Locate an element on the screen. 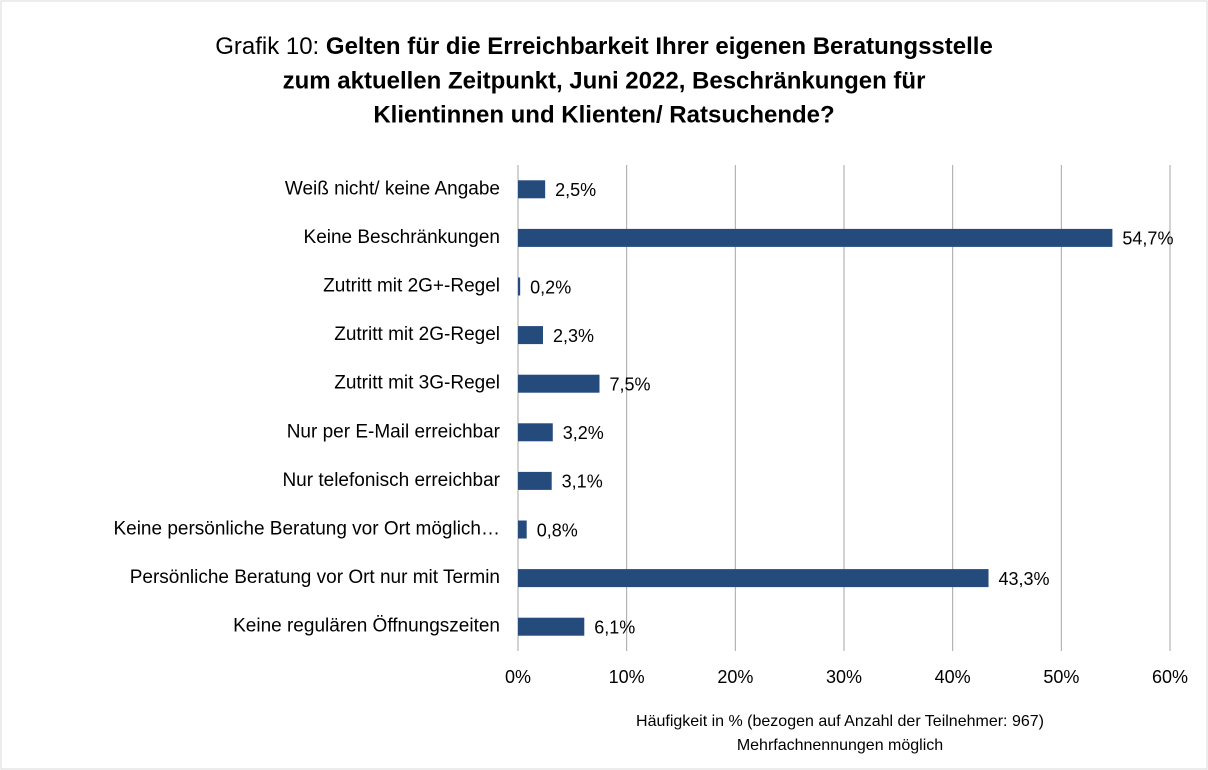 The width and height of the screenshot is (1208, 770). x-tick-label: 40% is located at coordinates (953, 677).